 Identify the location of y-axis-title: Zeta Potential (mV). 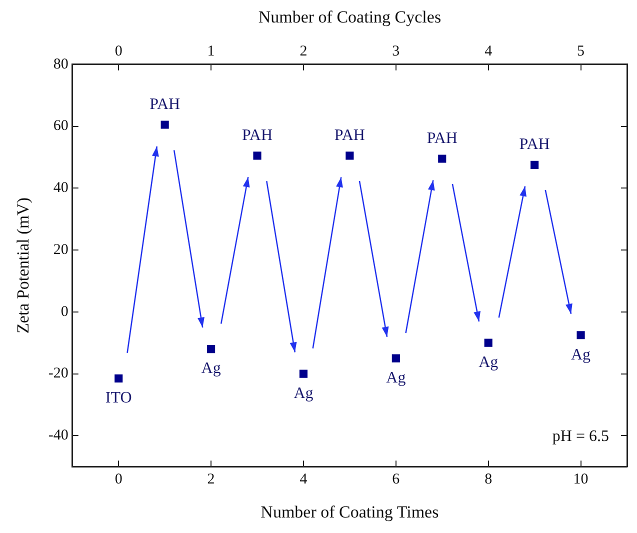
(23, 266).